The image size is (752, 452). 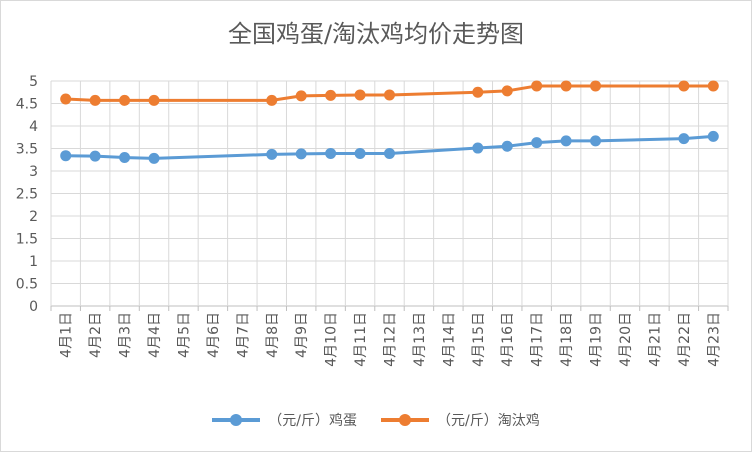 I want to click on y-tick-label: 4.5, so click(x=27, y=105).